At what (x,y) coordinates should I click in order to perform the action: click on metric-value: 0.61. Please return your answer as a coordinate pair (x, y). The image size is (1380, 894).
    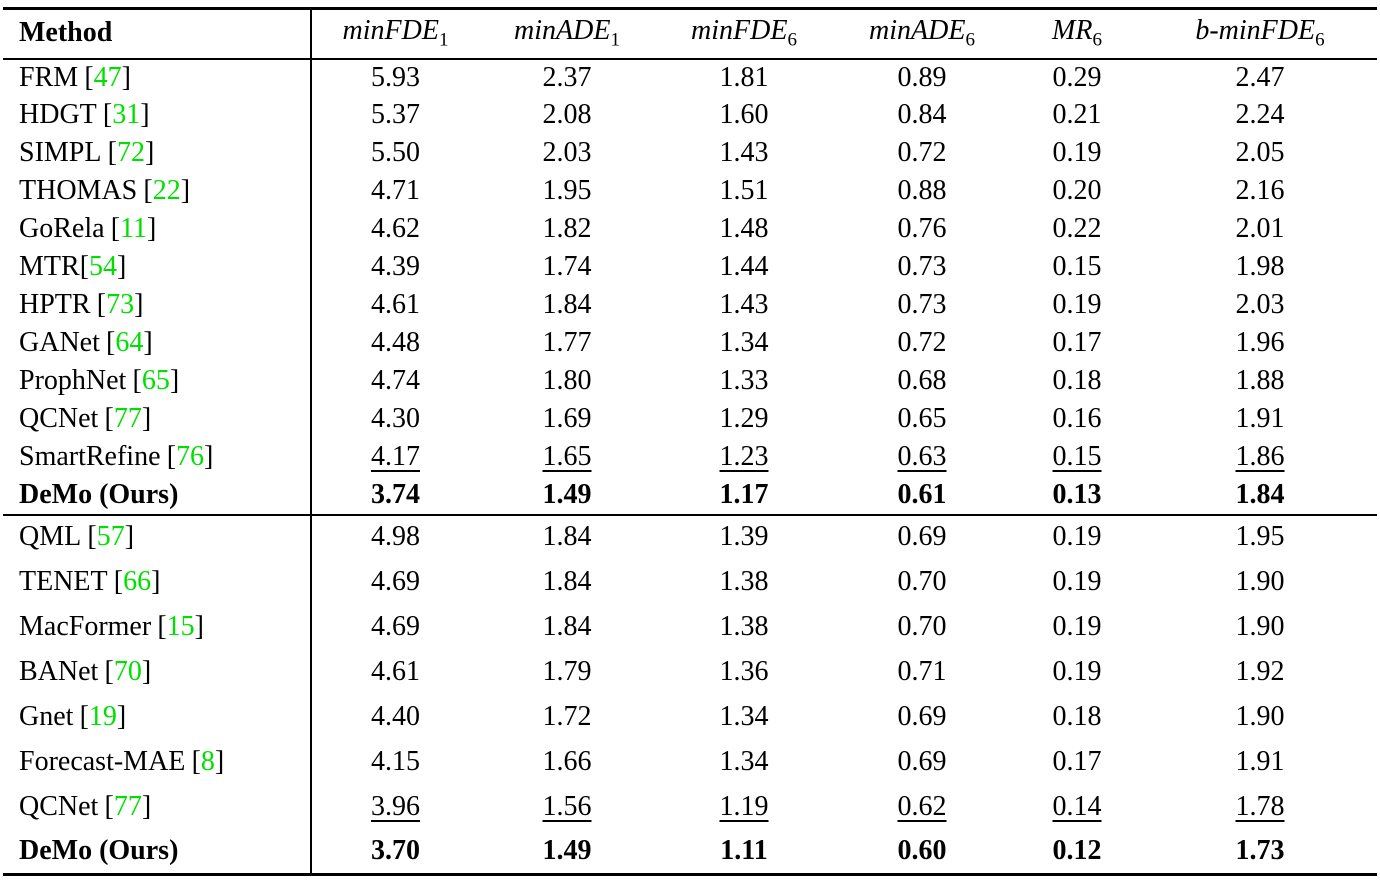
    Looking at the image, I should click on (922, 494).